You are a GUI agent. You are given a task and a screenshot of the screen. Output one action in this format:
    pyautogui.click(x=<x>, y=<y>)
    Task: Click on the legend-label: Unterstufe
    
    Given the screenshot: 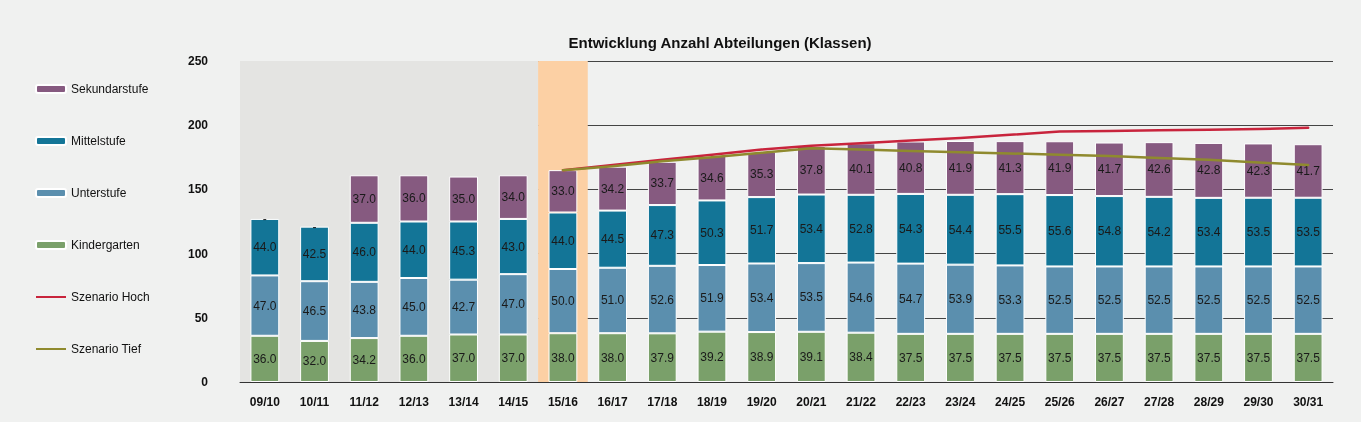 What is the action you would take?
    pyautogui.click(x=99, y=193)
    